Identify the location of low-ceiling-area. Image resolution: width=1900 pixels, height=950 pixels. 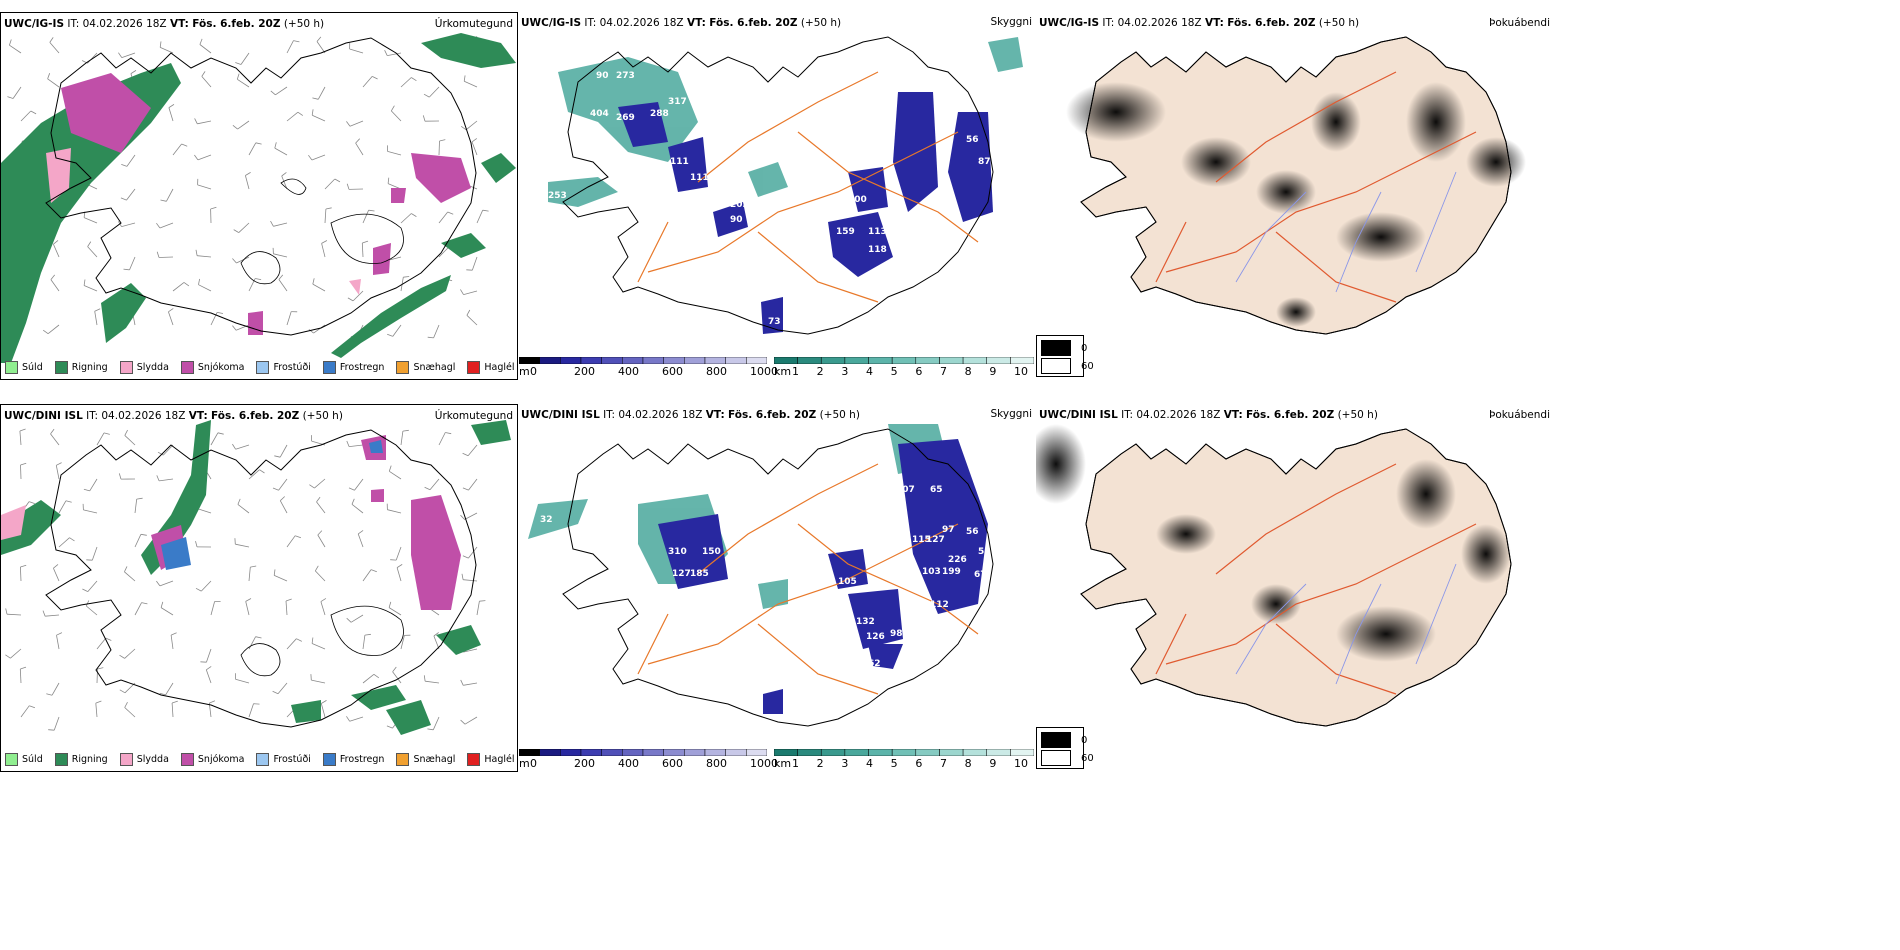
(823, 576).